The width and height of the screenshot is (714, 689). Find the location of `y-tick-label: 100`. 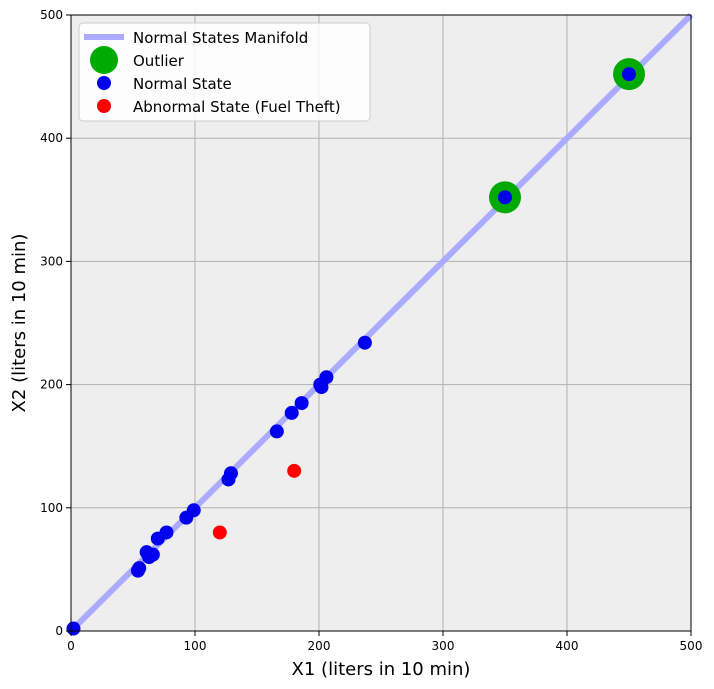

y-tick-label: 100 is located at coordinates (51, 508).